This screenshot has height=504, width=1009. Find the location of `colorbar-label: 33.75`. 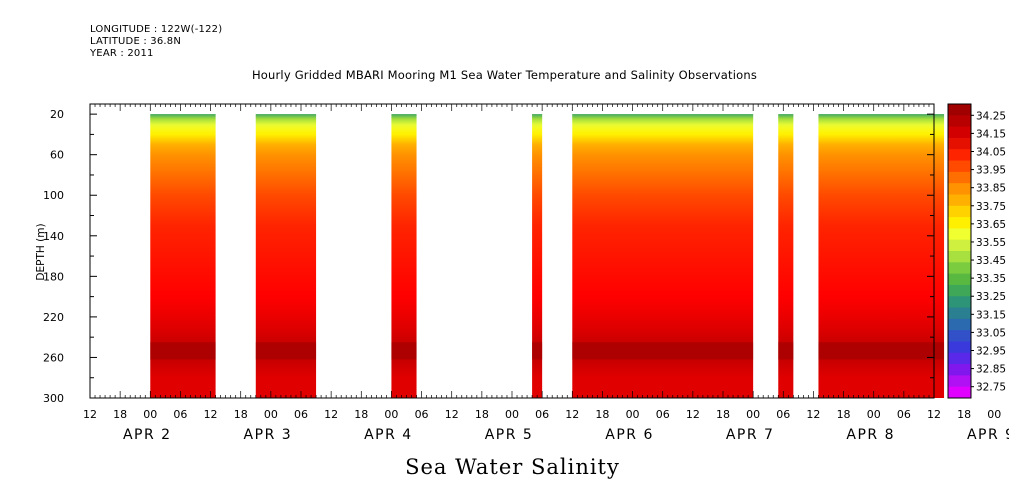

colorbar-label: 33.75 is located at coordinates (991, 207).